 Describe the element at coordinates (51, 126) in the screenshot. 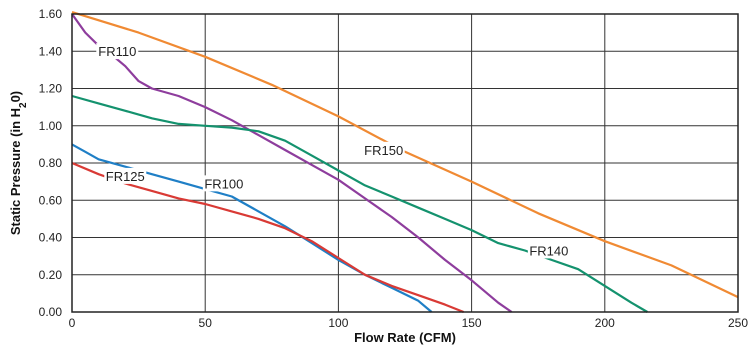

I see `y-tick-label: 1.00` at that location.